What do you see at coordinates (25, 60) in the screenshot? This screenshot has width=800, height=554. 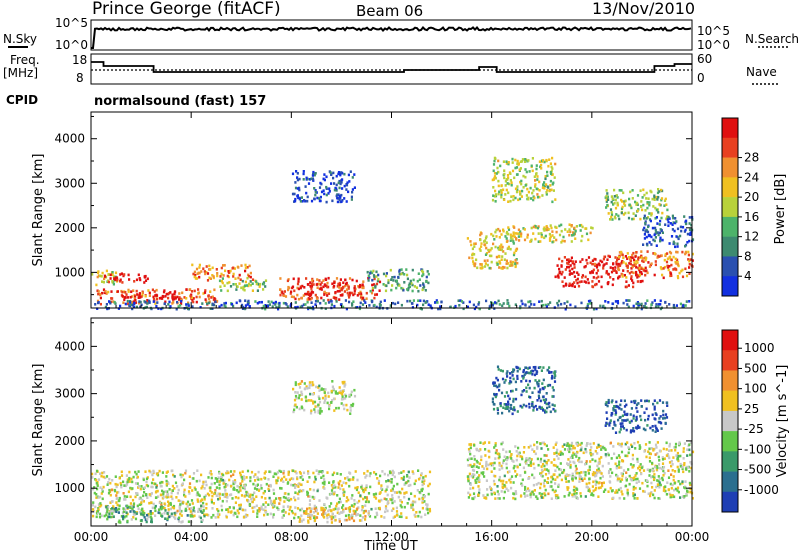 I see `freq-label-1: Freq.` at bounding box center [25, 60].